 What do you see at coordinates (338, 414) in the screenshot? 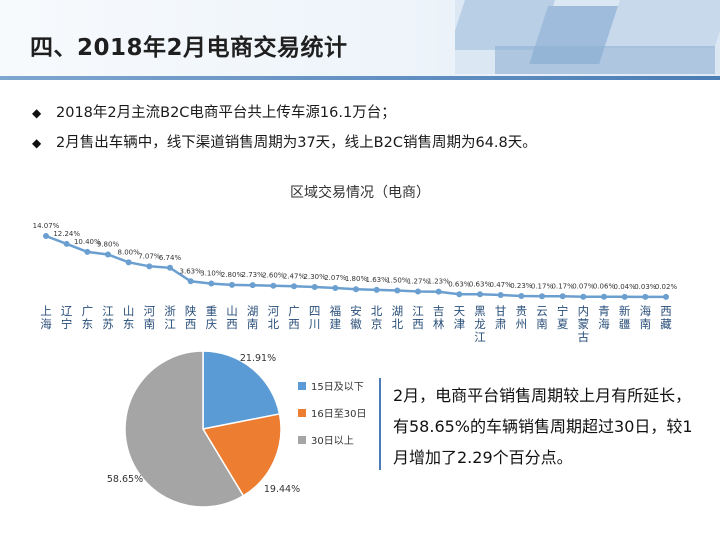
I see `legend-label: 16日至30日` at bounding box center [338, 414].